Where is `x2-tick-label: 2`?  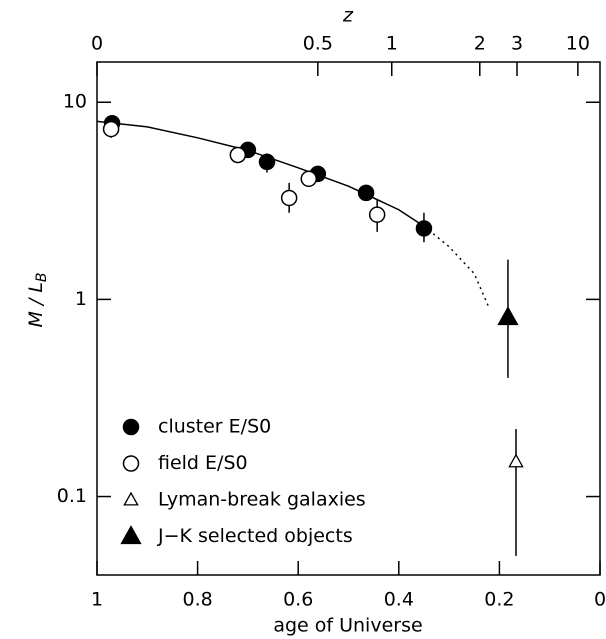 x2-tick-label: 2 is located at coordinates (480, 44).